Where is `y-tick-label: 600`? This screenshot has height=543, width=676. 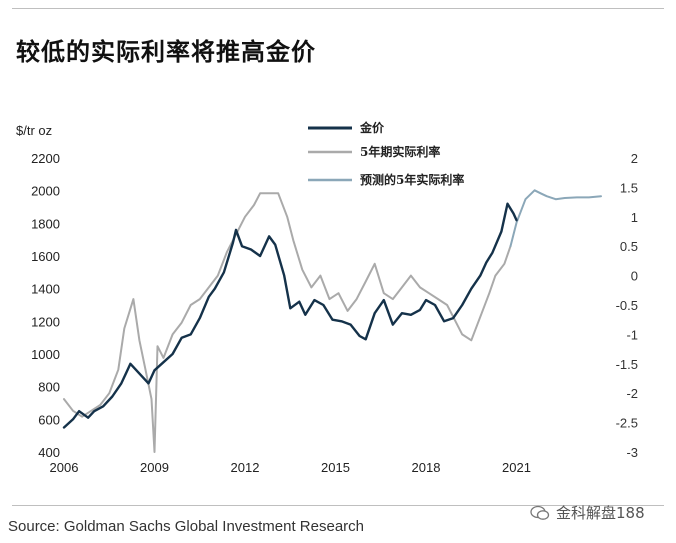 y-tick-label: 600 is located at coordinates (49, 419).